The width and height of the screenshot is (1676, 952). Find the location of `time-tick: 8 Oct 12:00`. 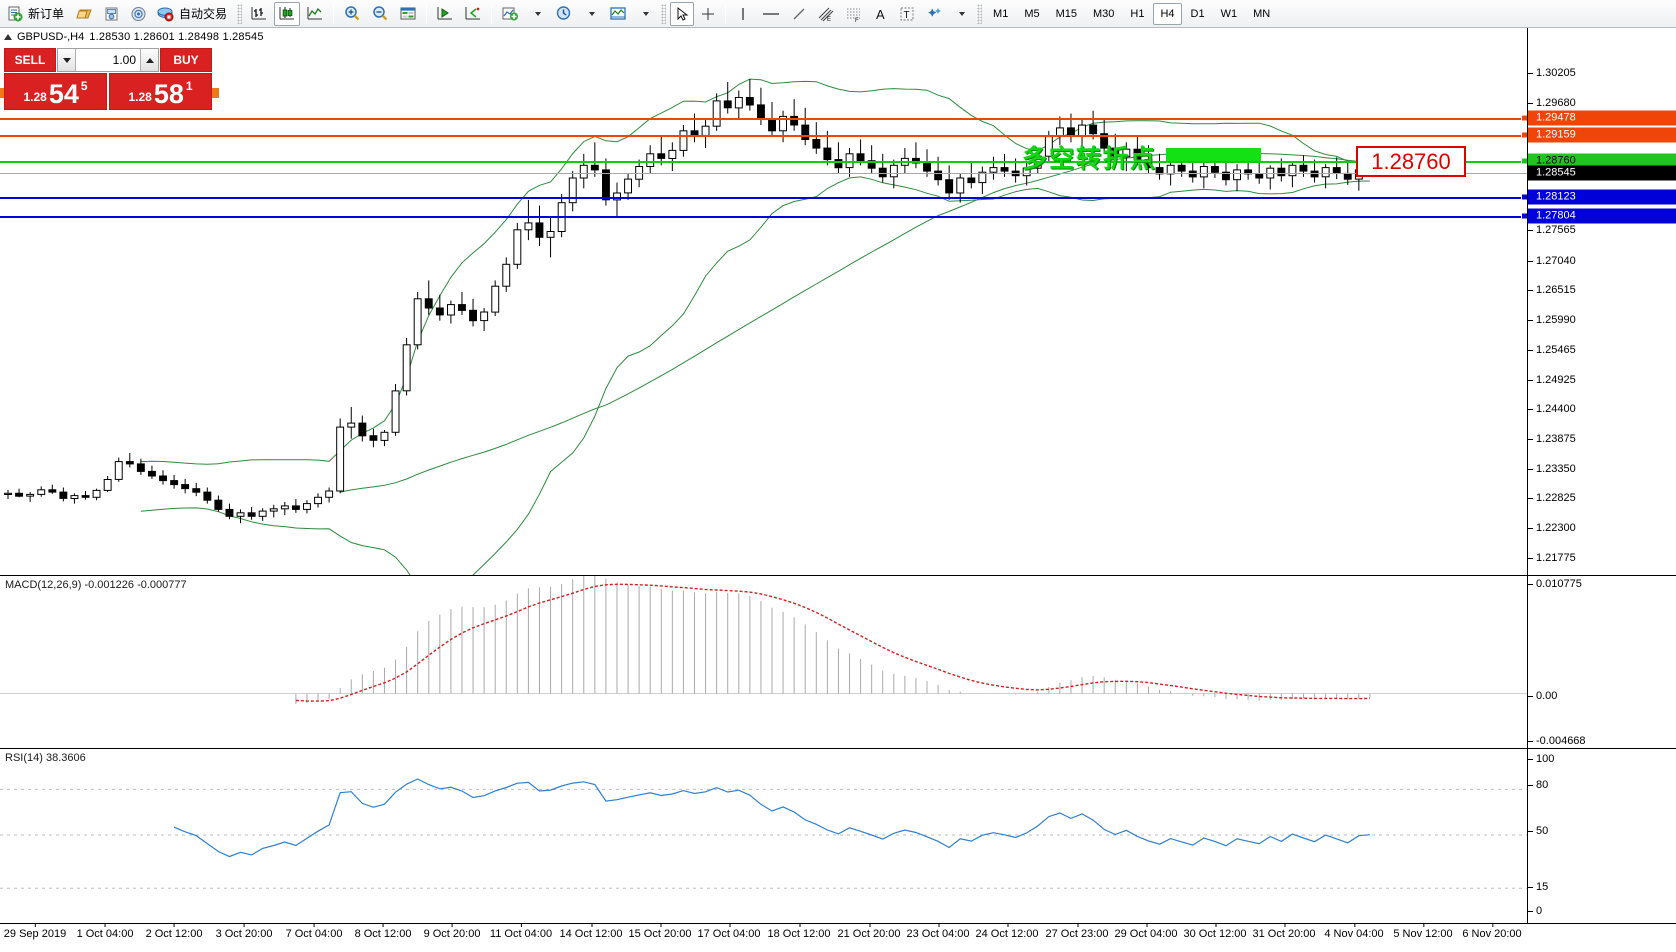

time-tick: 8 Oct 12:00 is located at coordinates (383, 931).